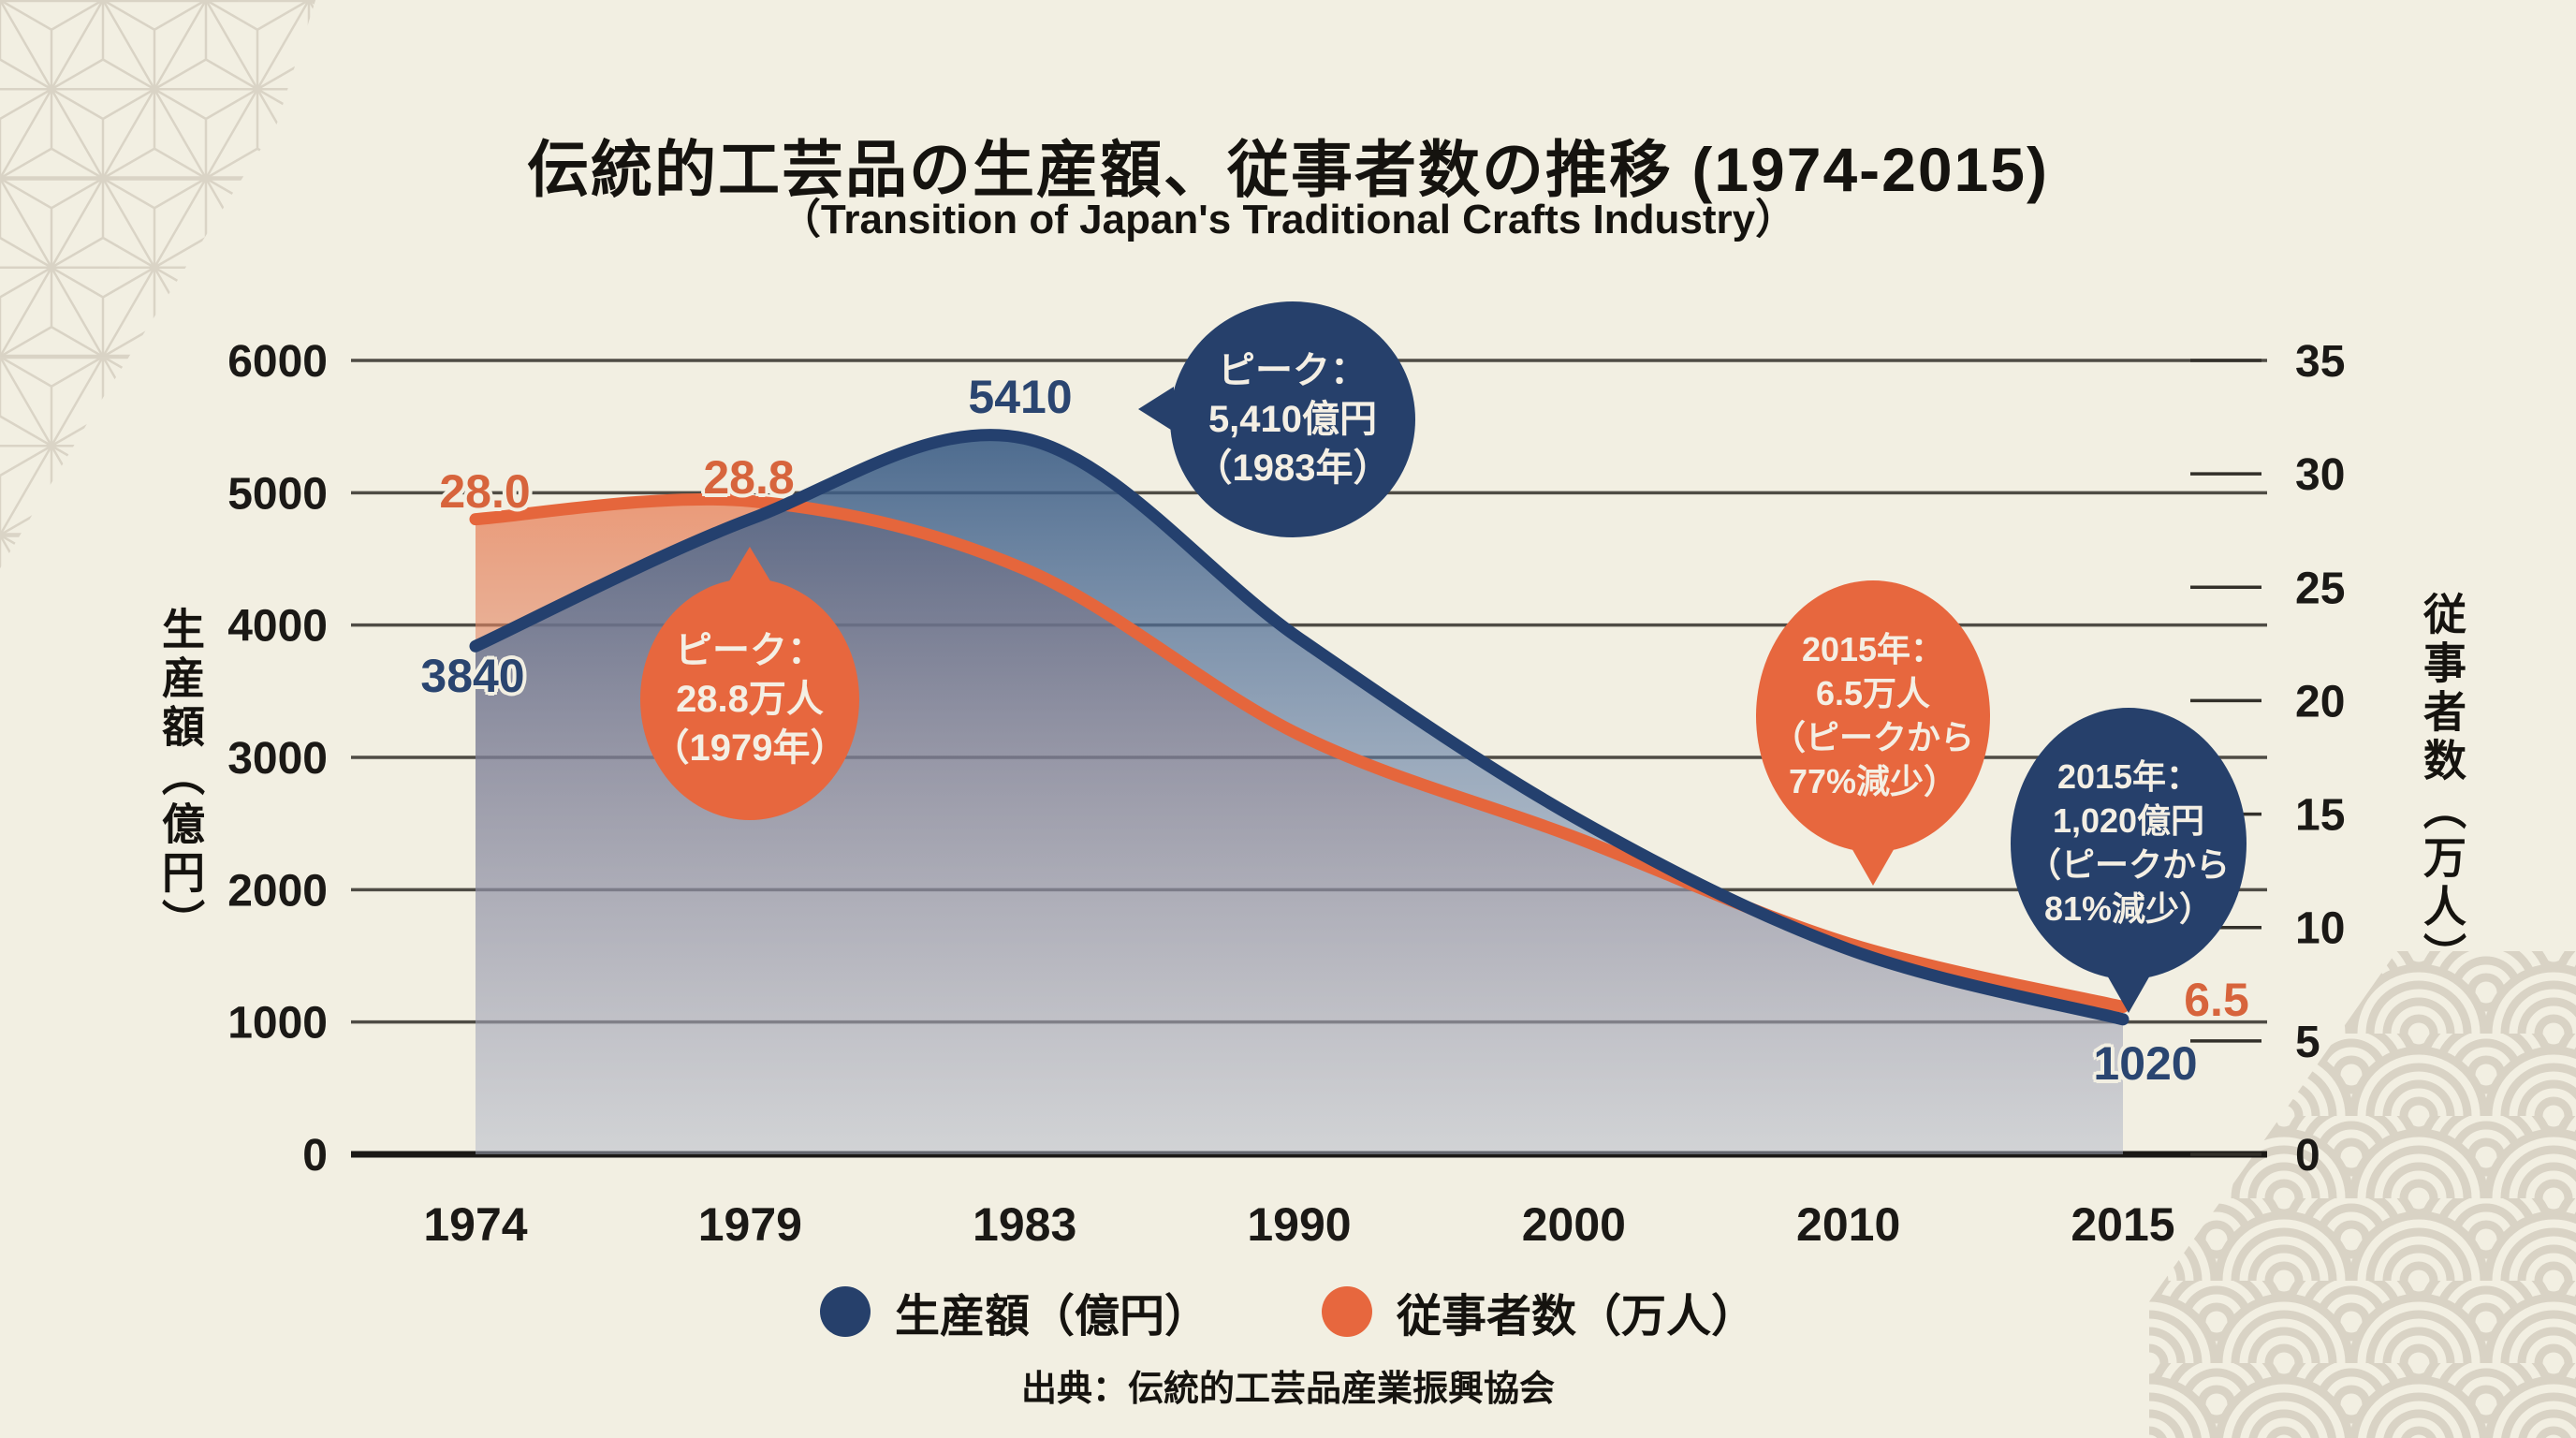 Image resolution: width=2576 pixels, height=1438 pixels. Describe the element at coordinates (2320, 588) in the screenshot. I see `right-axis-tick-label: 25` at that location.